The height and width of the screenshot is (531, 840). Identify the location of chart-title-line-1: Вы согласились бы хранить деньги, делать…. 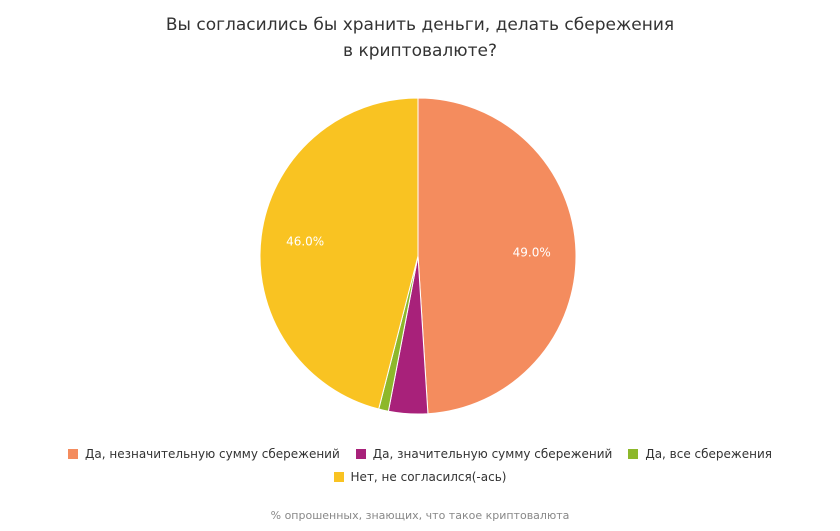
(420, 25).